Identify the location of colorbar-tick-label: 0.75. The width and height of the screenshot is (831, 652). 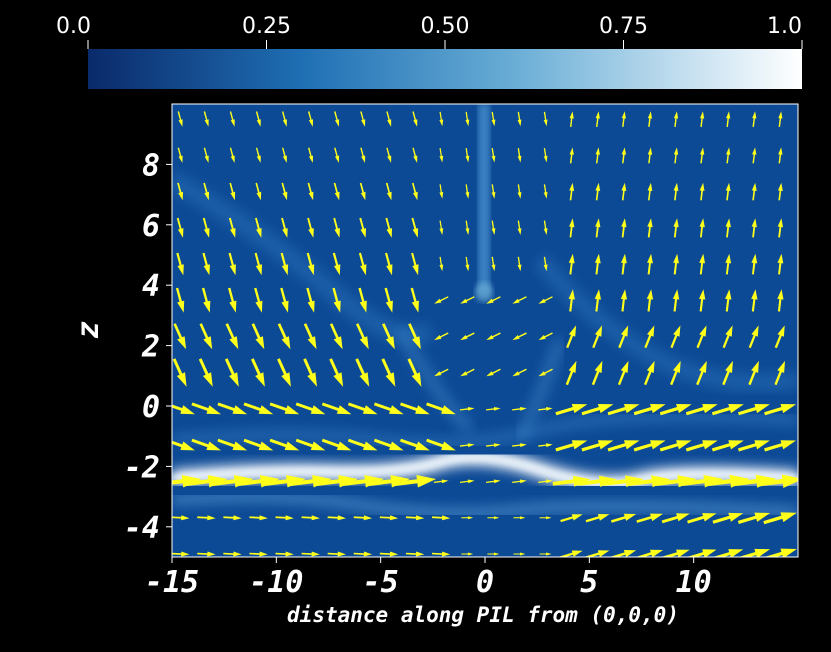
(623, 26).